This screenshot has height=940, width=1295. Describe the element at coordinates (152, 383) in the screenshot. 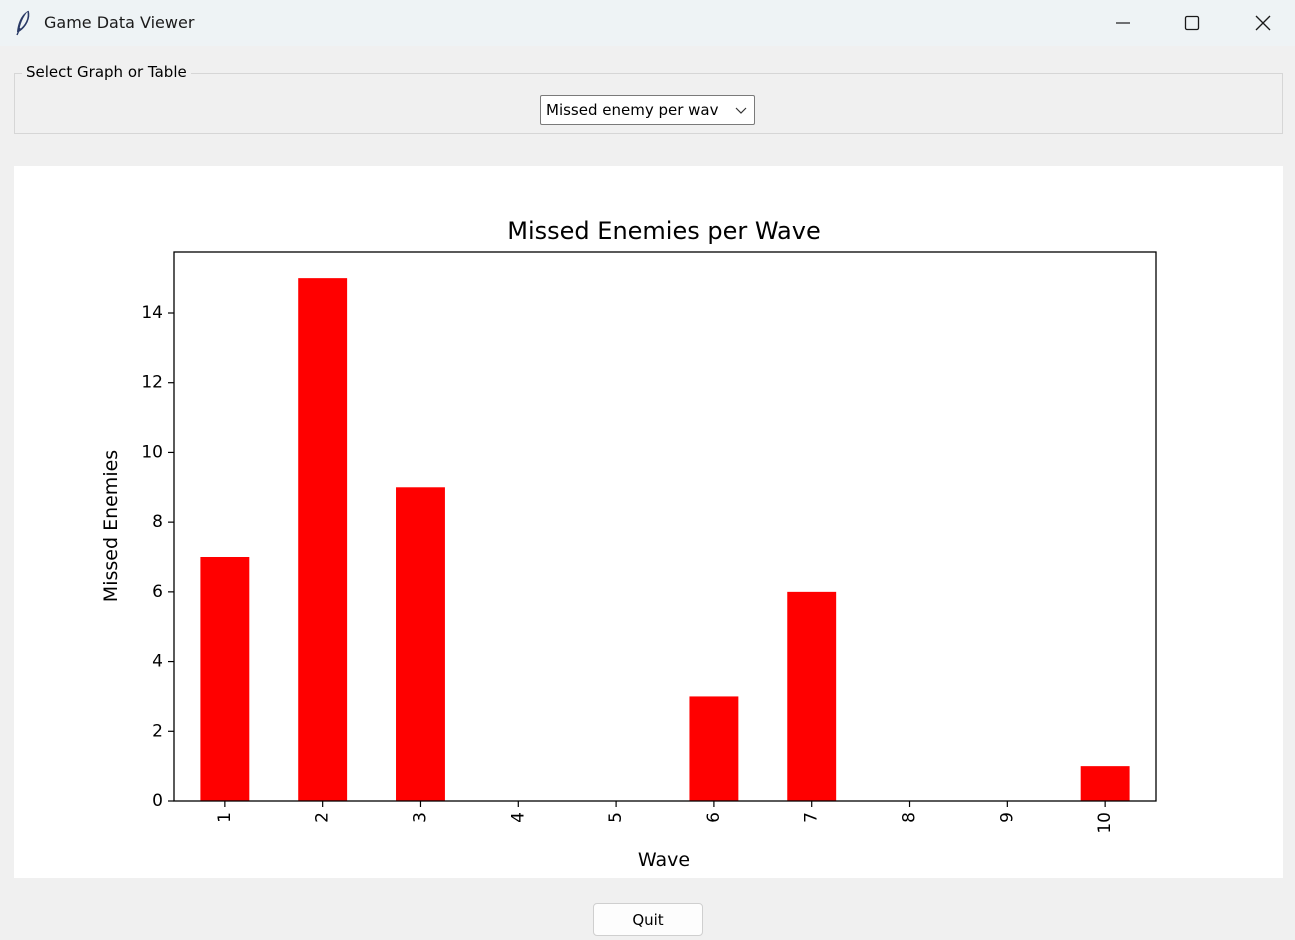

I see `y-tick-label: 12` at that location.